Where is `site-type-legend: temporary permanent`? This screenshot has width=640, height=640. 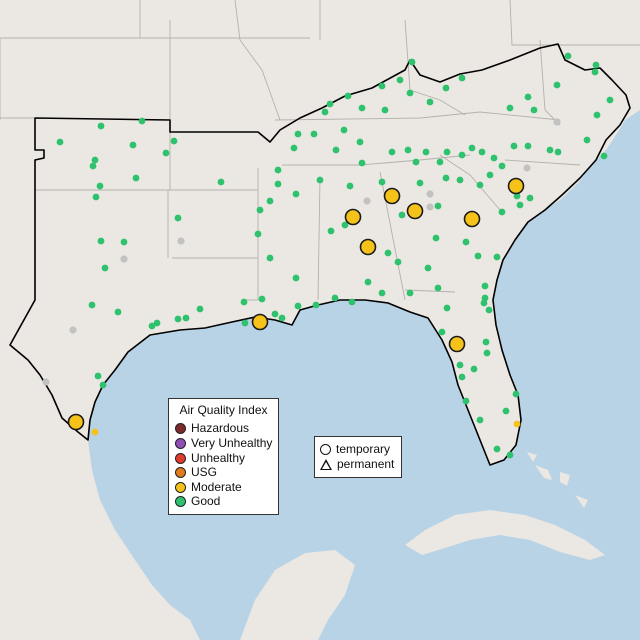
site-type-legend: temporary permanent is located at coordinates (358, 457).